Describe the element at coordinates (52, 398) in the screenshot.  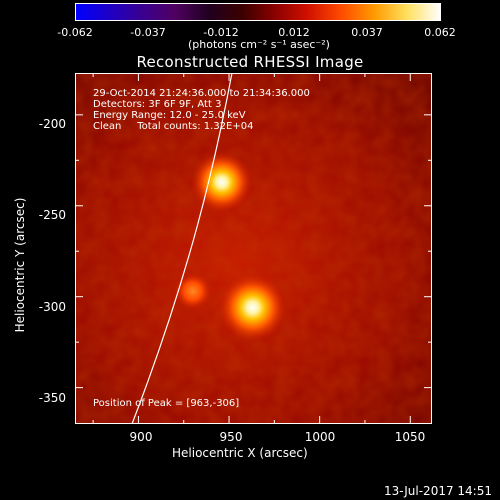
I see `y-tick-label: -350` at that location.